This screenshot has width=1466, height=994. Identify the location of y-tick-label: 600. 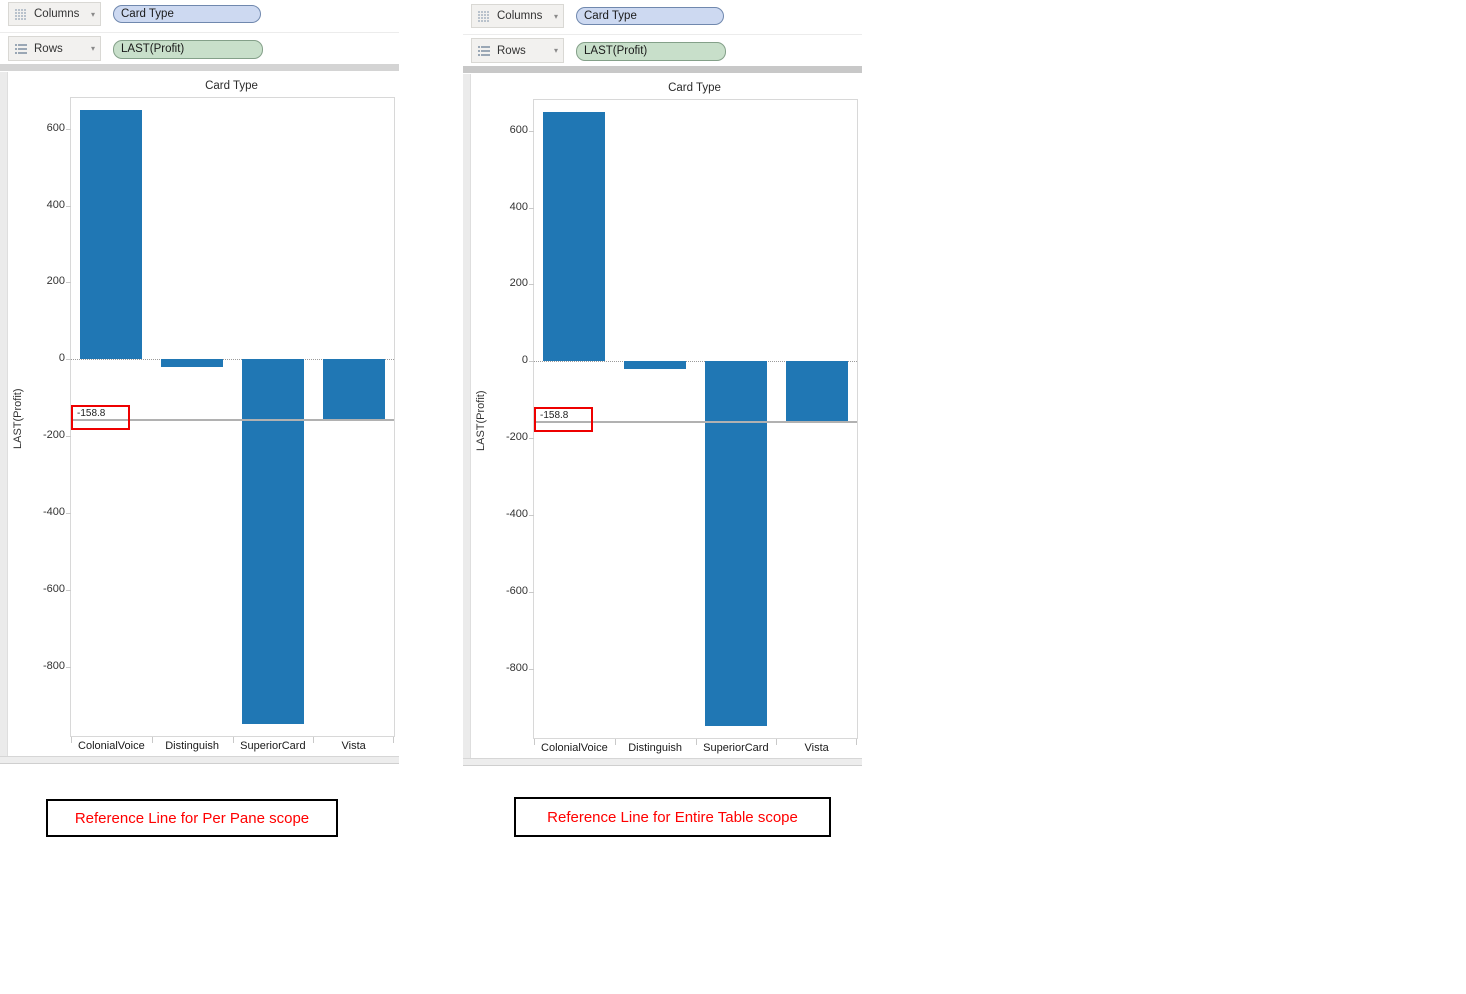
(55, 127).